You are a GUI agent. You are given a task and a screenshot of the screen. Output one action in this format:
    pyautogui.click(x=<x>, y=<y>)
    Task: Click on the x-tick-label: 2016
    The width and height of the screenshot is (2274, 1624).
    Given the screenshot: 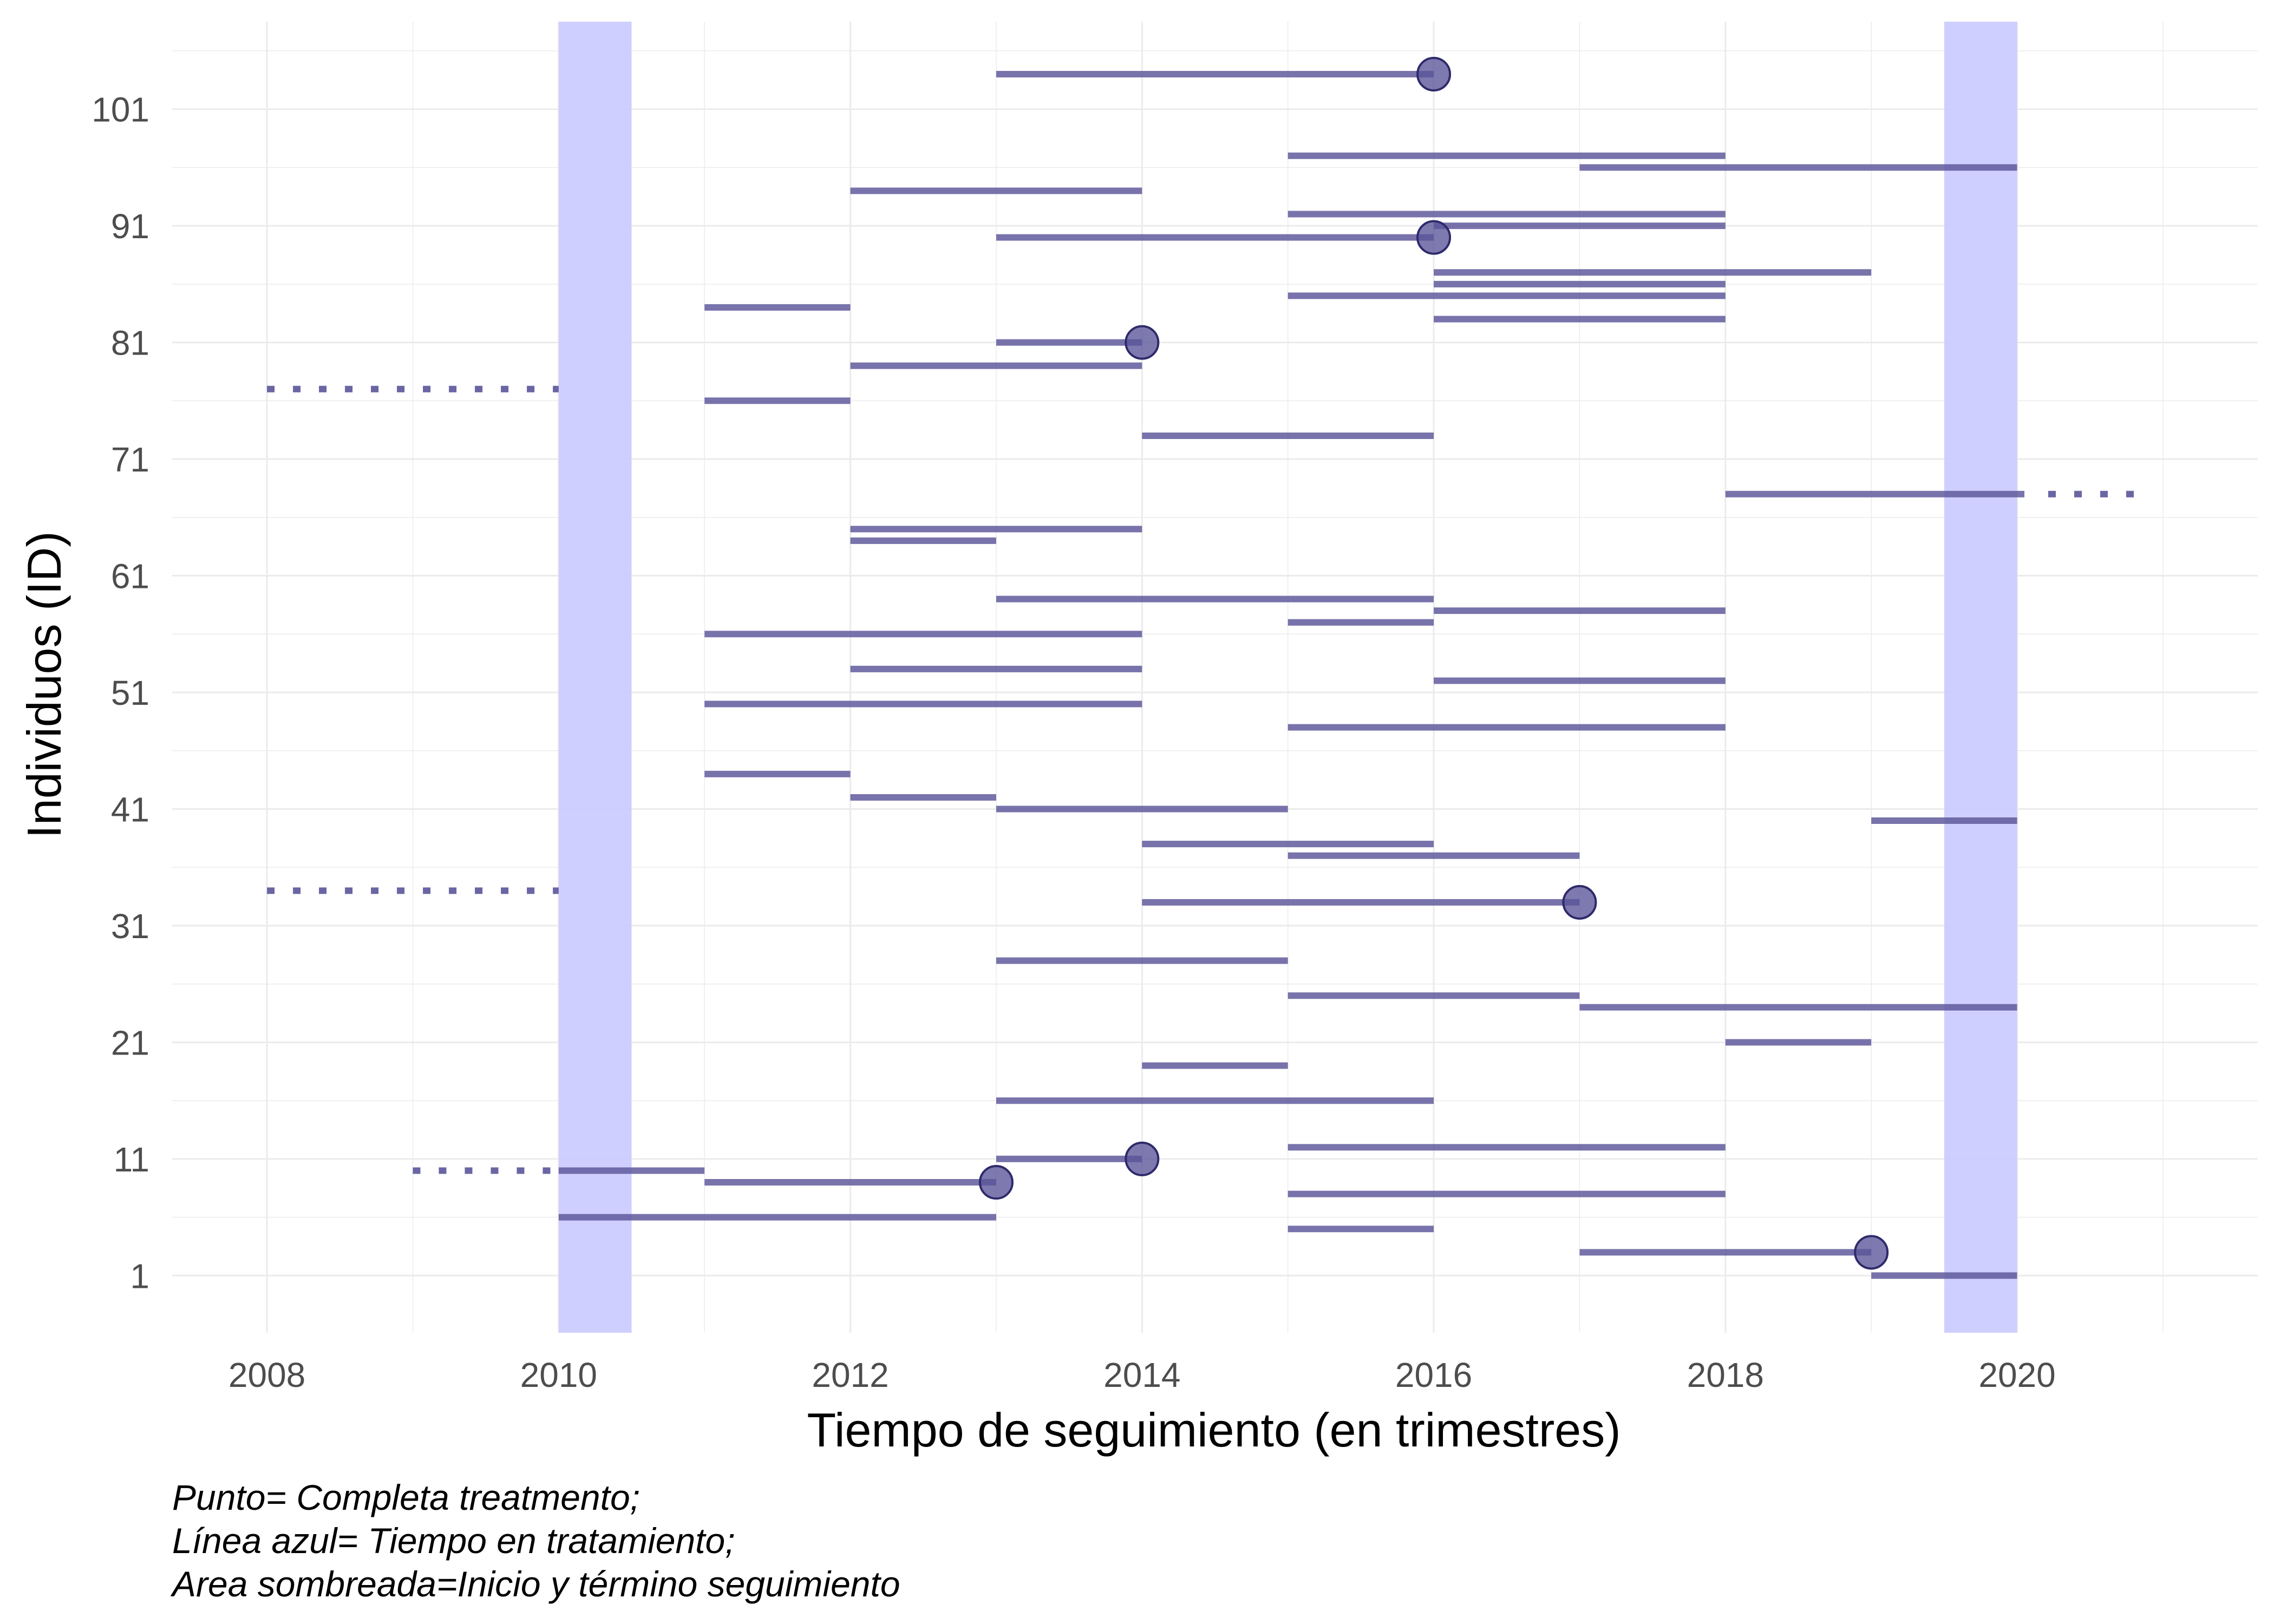 What is the action you would take?
    pyautogui.click(x=1433, y=1374)
    